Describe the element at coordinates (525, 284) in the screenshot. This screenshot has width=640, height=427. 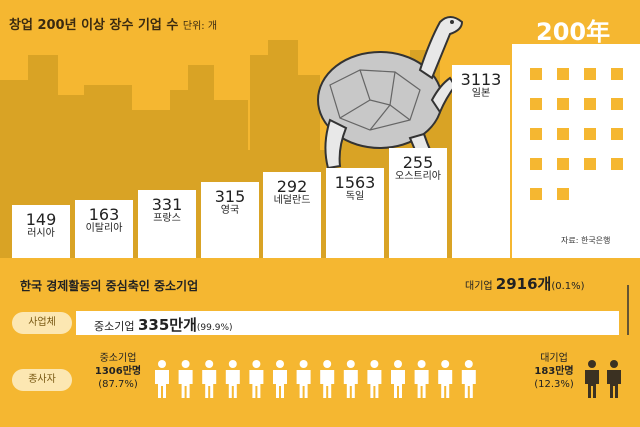
I see `large-company-count: 대기업 2916개(0.1%)` at that location.